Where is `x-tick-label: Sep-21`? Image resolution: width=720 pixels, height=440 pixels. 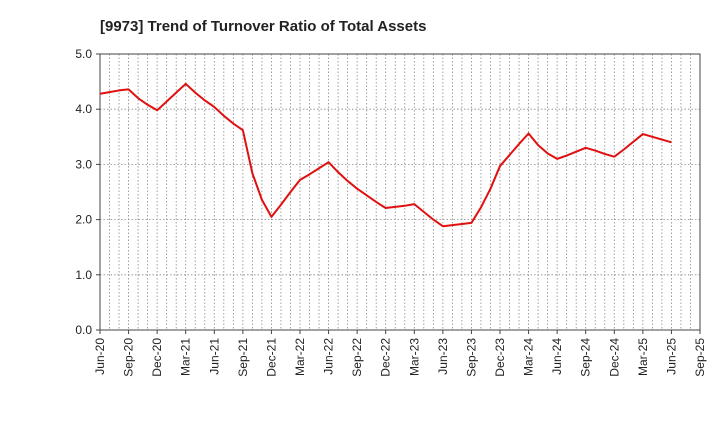 x-tick-label: Sep-21 is located at coordinates (243, 357).